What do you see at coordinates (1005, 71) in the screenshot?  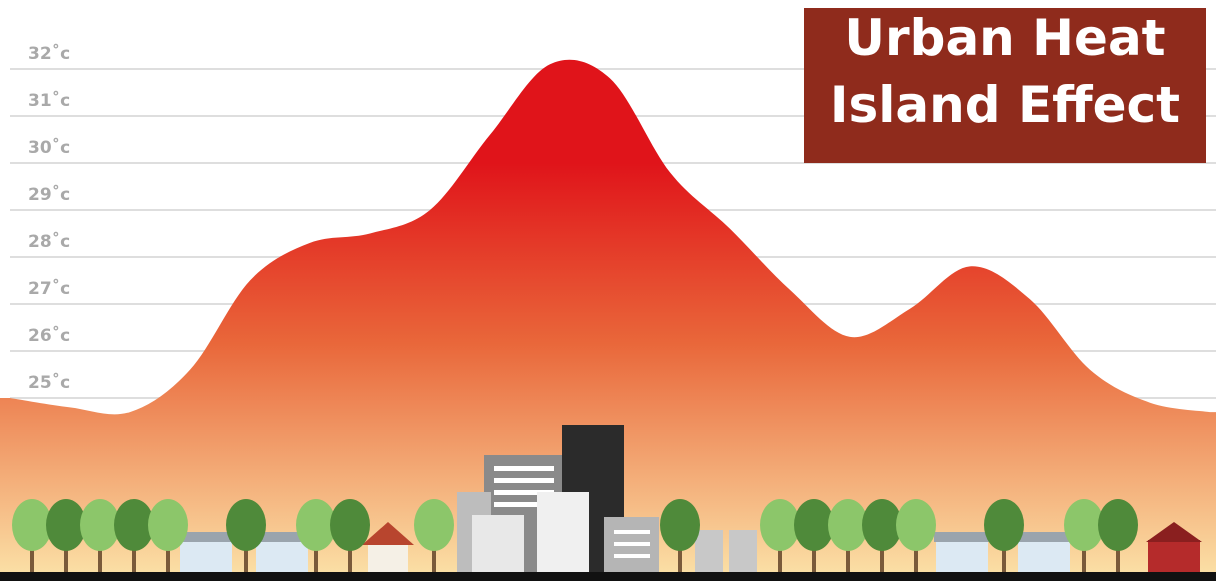 I see `chart-title: Urban Heat Island Effect` at bounding box center [1005, 71].